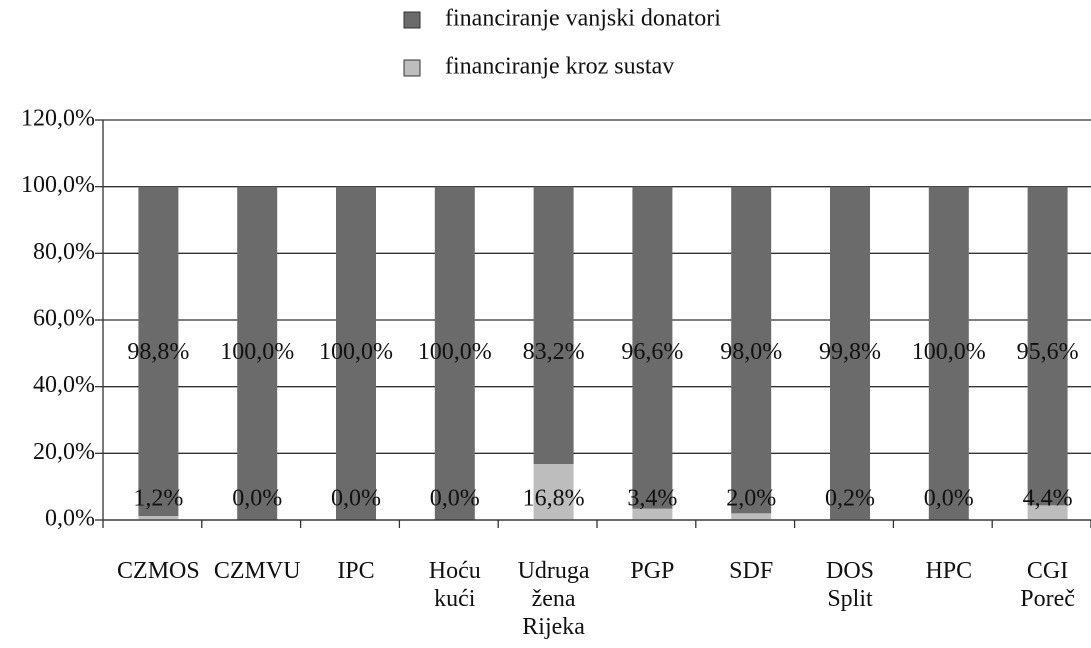  What do you see at coordinates (652, 571) in the screenshot?
I see `x-tick-label: PGP` at bounding box center [652, 571].